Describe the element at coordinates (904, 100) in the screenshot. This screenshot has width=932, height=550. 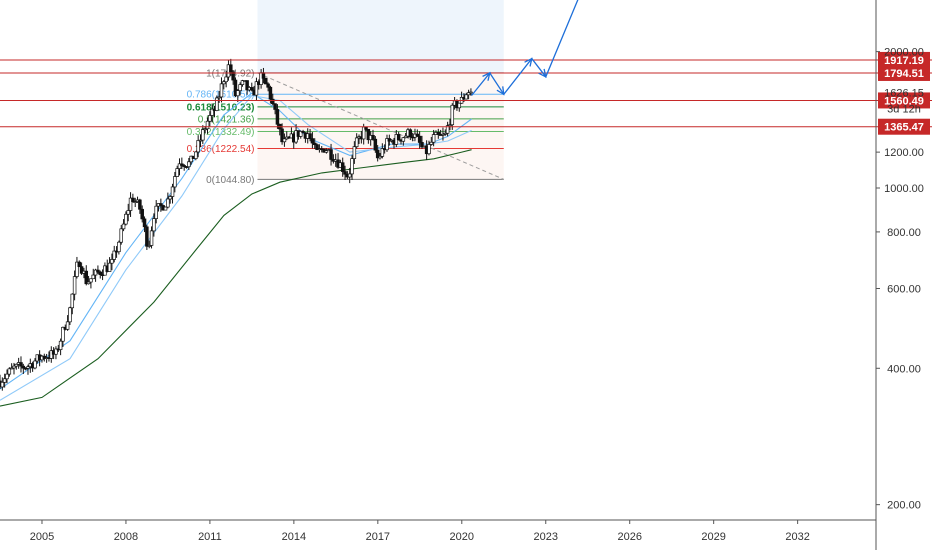
I see `price-level-badge: 1560.49` at that location.